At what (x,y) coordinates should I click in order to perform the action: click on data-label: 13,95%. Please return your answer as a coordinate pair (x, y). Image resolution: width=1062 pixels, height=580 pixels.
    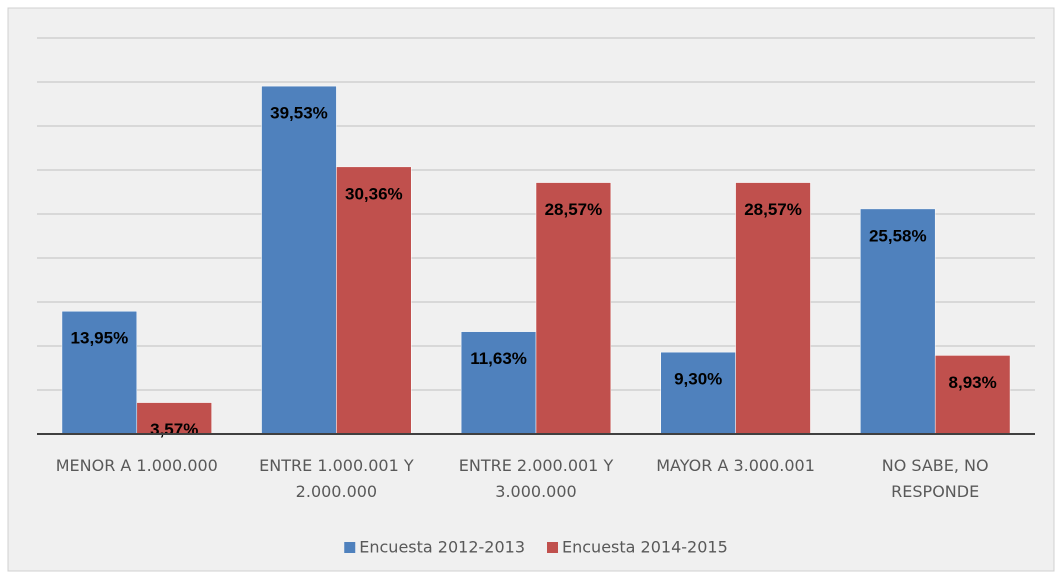
    Looking at the image, I should click on (100, 338).